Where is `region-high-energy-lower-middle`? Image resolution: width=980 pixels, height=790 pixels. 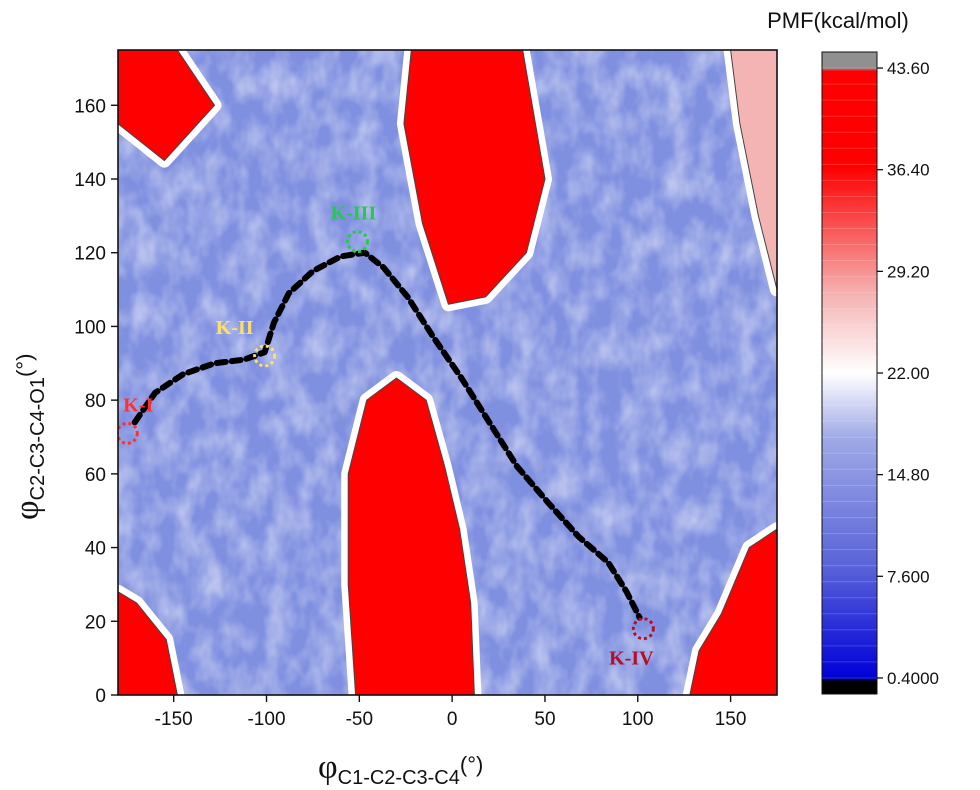
region-high-energy-lower-middle is located at coordinates (411, 536).